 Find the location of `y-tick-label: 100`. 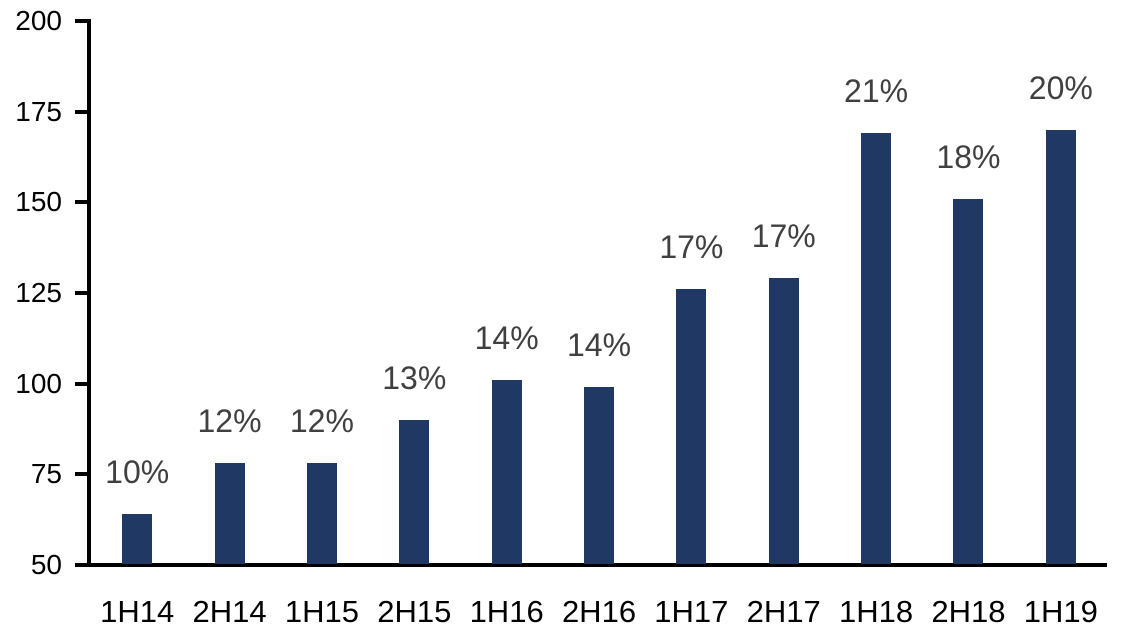

y-tick-label: 100 is located at coordinates (38, 383).